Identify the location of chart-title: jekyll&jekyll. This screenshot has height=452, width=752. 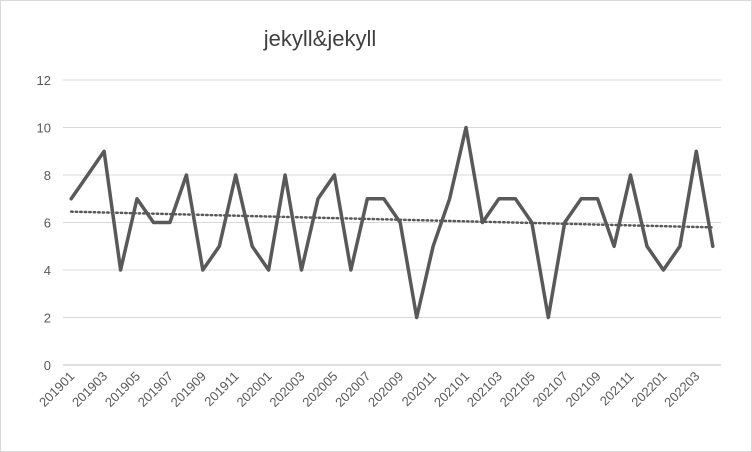
(319, 38).